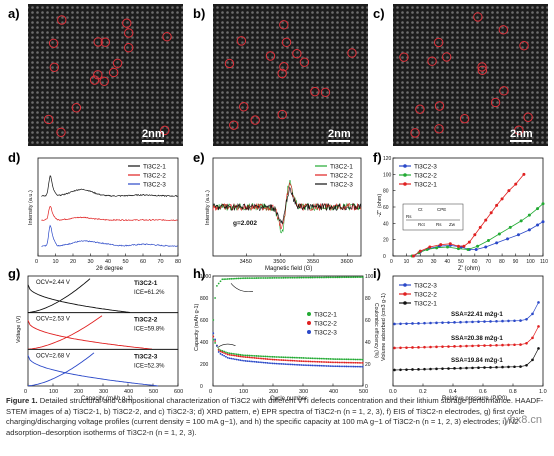 This screenshot has width=554, height=456. What do you see at coordinates (280, 75) in the screenshot?
I see `panel-b: b) 2nm` at bounding box center [280, 75].